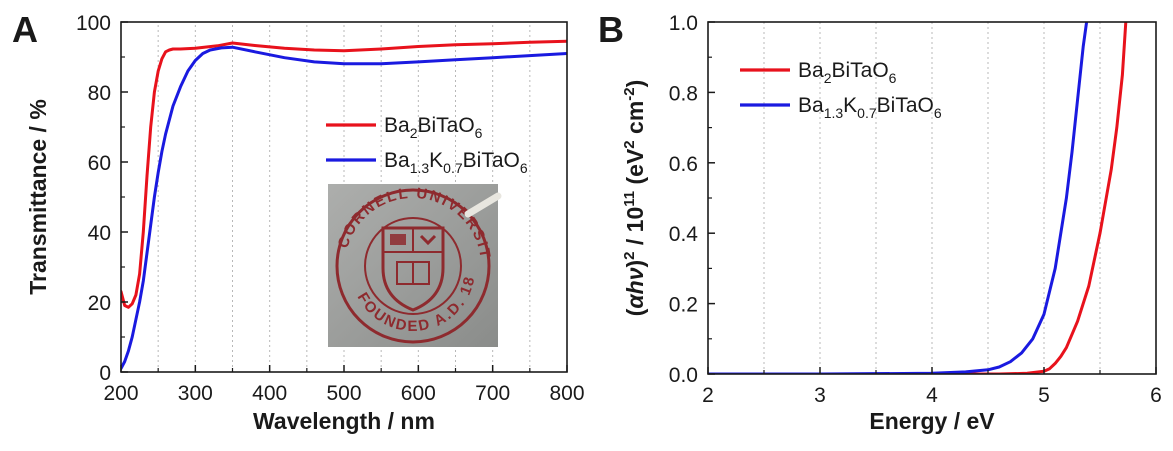 The image size is (1173, 451). Describe the element at coordinates (932, 421) in the screenshot. I see `panel-b-x-axis-title: Energy / eV` at that location.